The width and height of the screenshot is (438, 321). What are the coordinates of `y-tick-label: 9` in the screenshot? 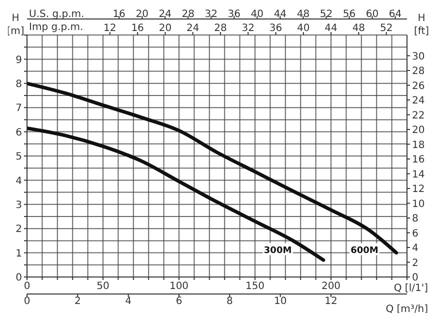 It's located at (19, 60).